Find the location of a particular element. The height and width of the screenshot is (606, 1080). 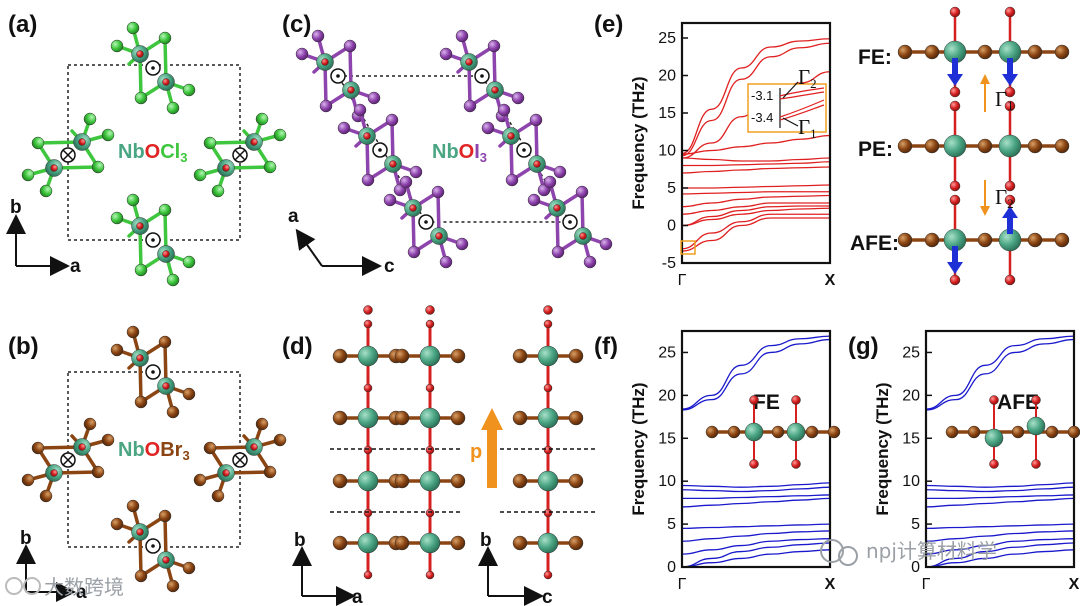

axis-label-c-d: c is located at coordinates (547, 596).